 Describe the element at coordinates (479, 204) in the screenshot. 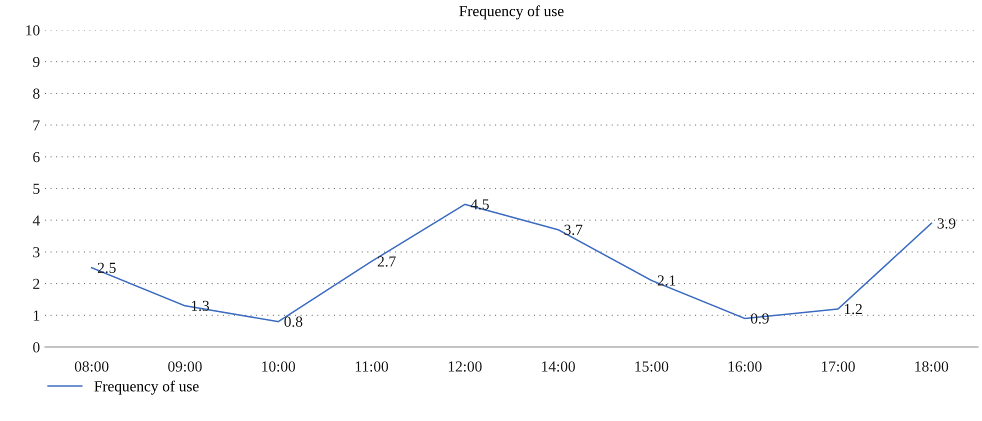

I see `data-label: 4.5` at that location.